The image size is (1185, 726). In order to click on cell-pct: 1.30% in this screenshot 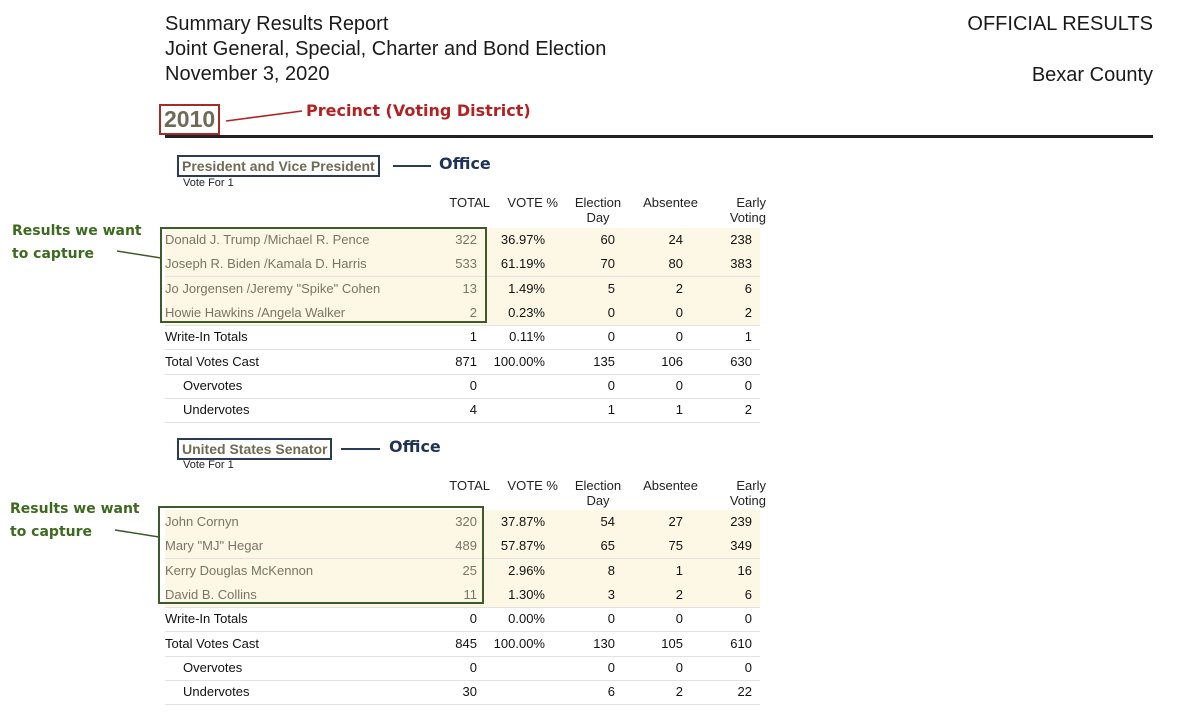, I will do `click(526, 594)`.